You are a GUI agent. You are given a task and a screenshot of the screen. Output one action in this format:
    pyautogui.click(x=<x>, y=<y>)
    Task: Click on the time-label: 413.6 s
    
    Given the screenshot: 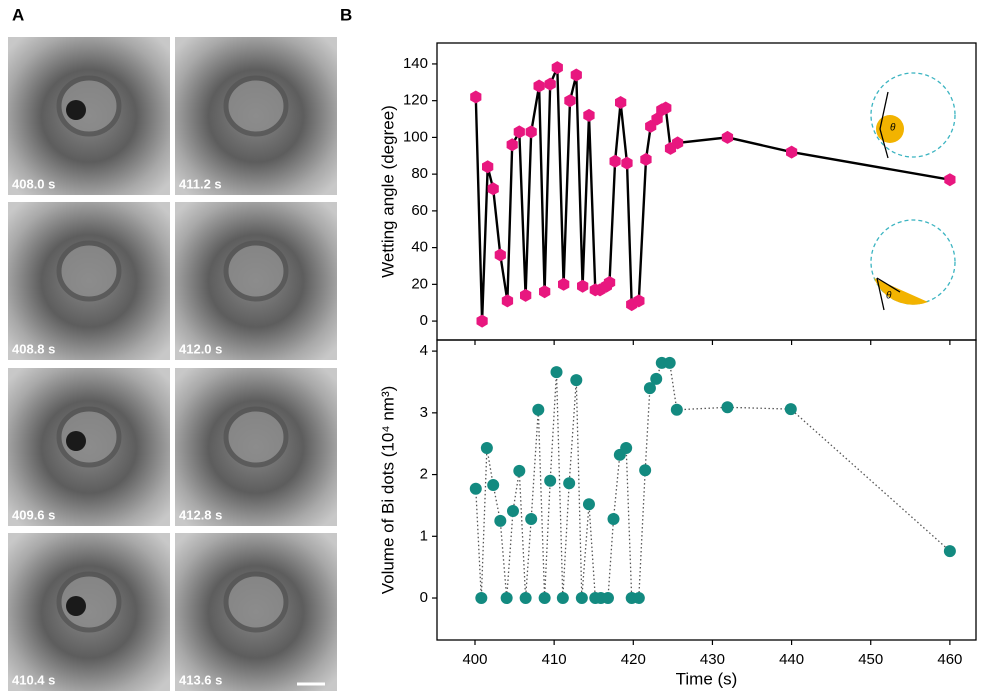 What is the action you would take?
    pyautogui.click(x=200, y=679)
    